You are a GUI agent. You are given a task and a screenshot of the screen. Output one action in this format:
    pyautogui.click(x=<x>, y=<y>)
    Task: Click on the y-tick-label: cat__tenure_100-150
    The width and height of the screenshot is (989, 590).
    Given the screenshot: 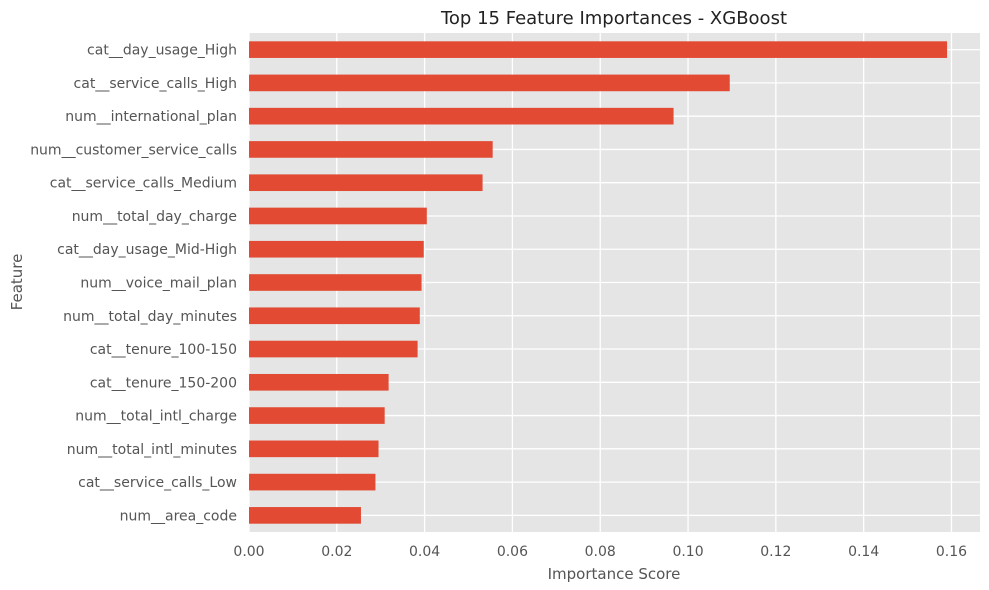 What is the action you would take?
    pyautogui.click(x=163, y=350)
    